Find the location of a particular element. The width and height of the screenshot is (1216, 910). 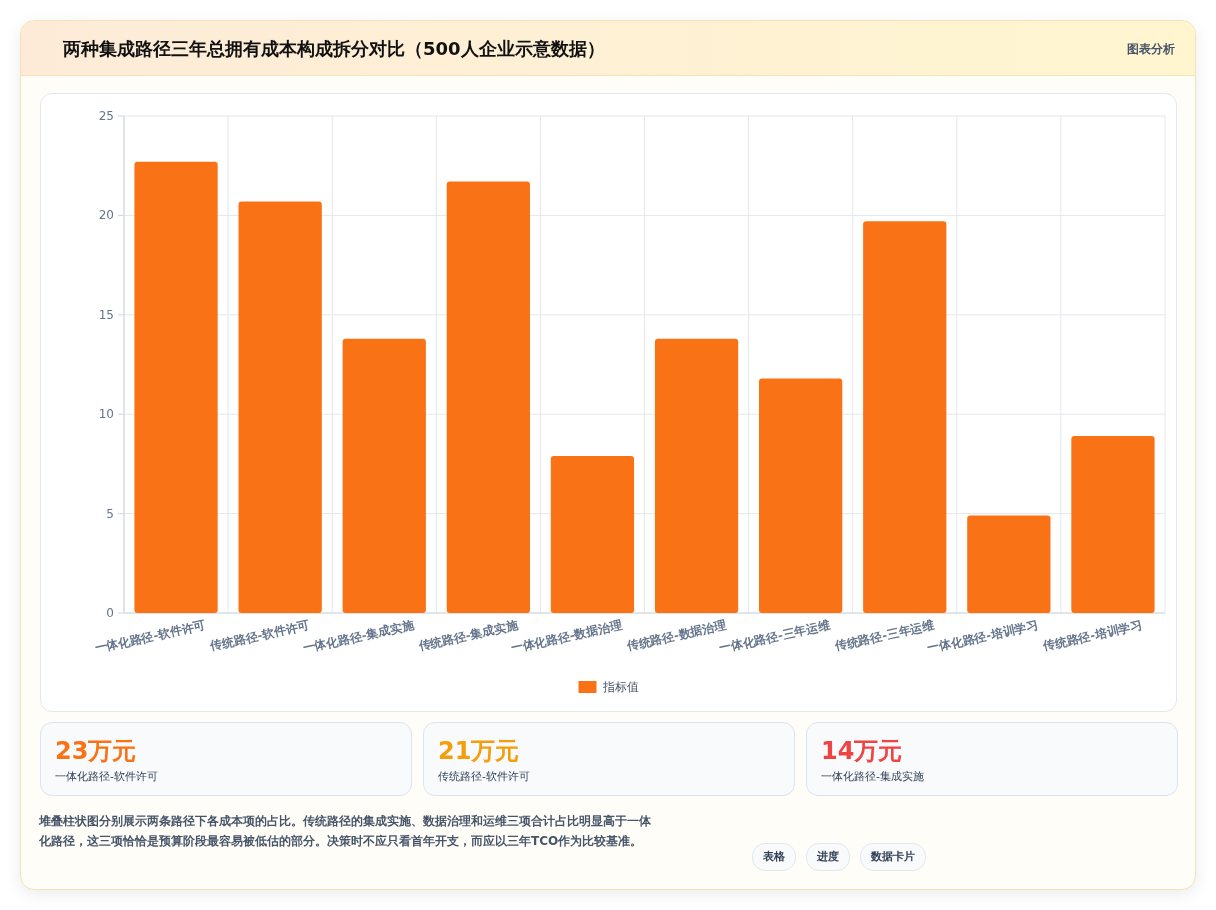

text: 堆叠柱状图分别展示两条路径下各成本项的占比。传统路径的集成实施、数据治理和运维三项合计占比明显高于一体化路径，这三项恰恰是预算阶段最容易被低估的部分。决策时不应只看首年开支，而应以三年TCO作为比较基准。 is located at coordinates (345, 831).